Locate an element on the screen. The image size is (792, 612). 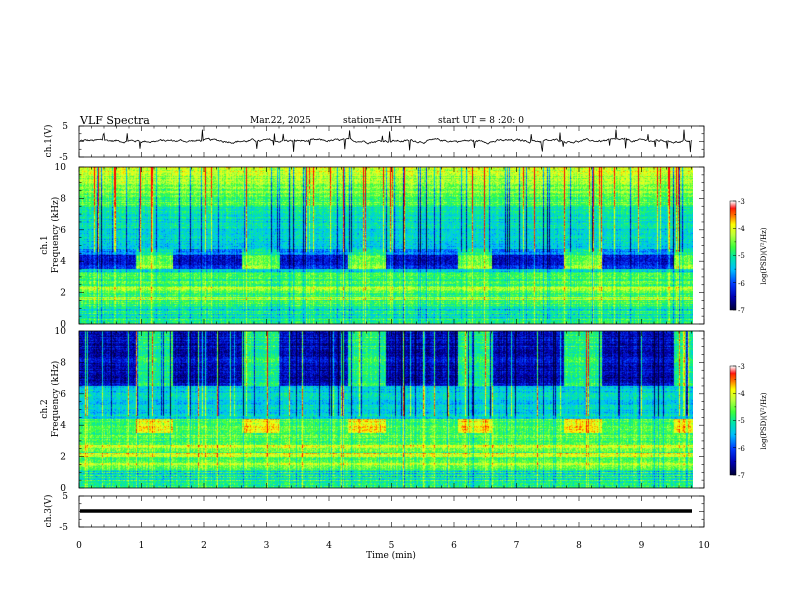
ch1-freq-tick-10: 10 is located at coordinates (61, 168).